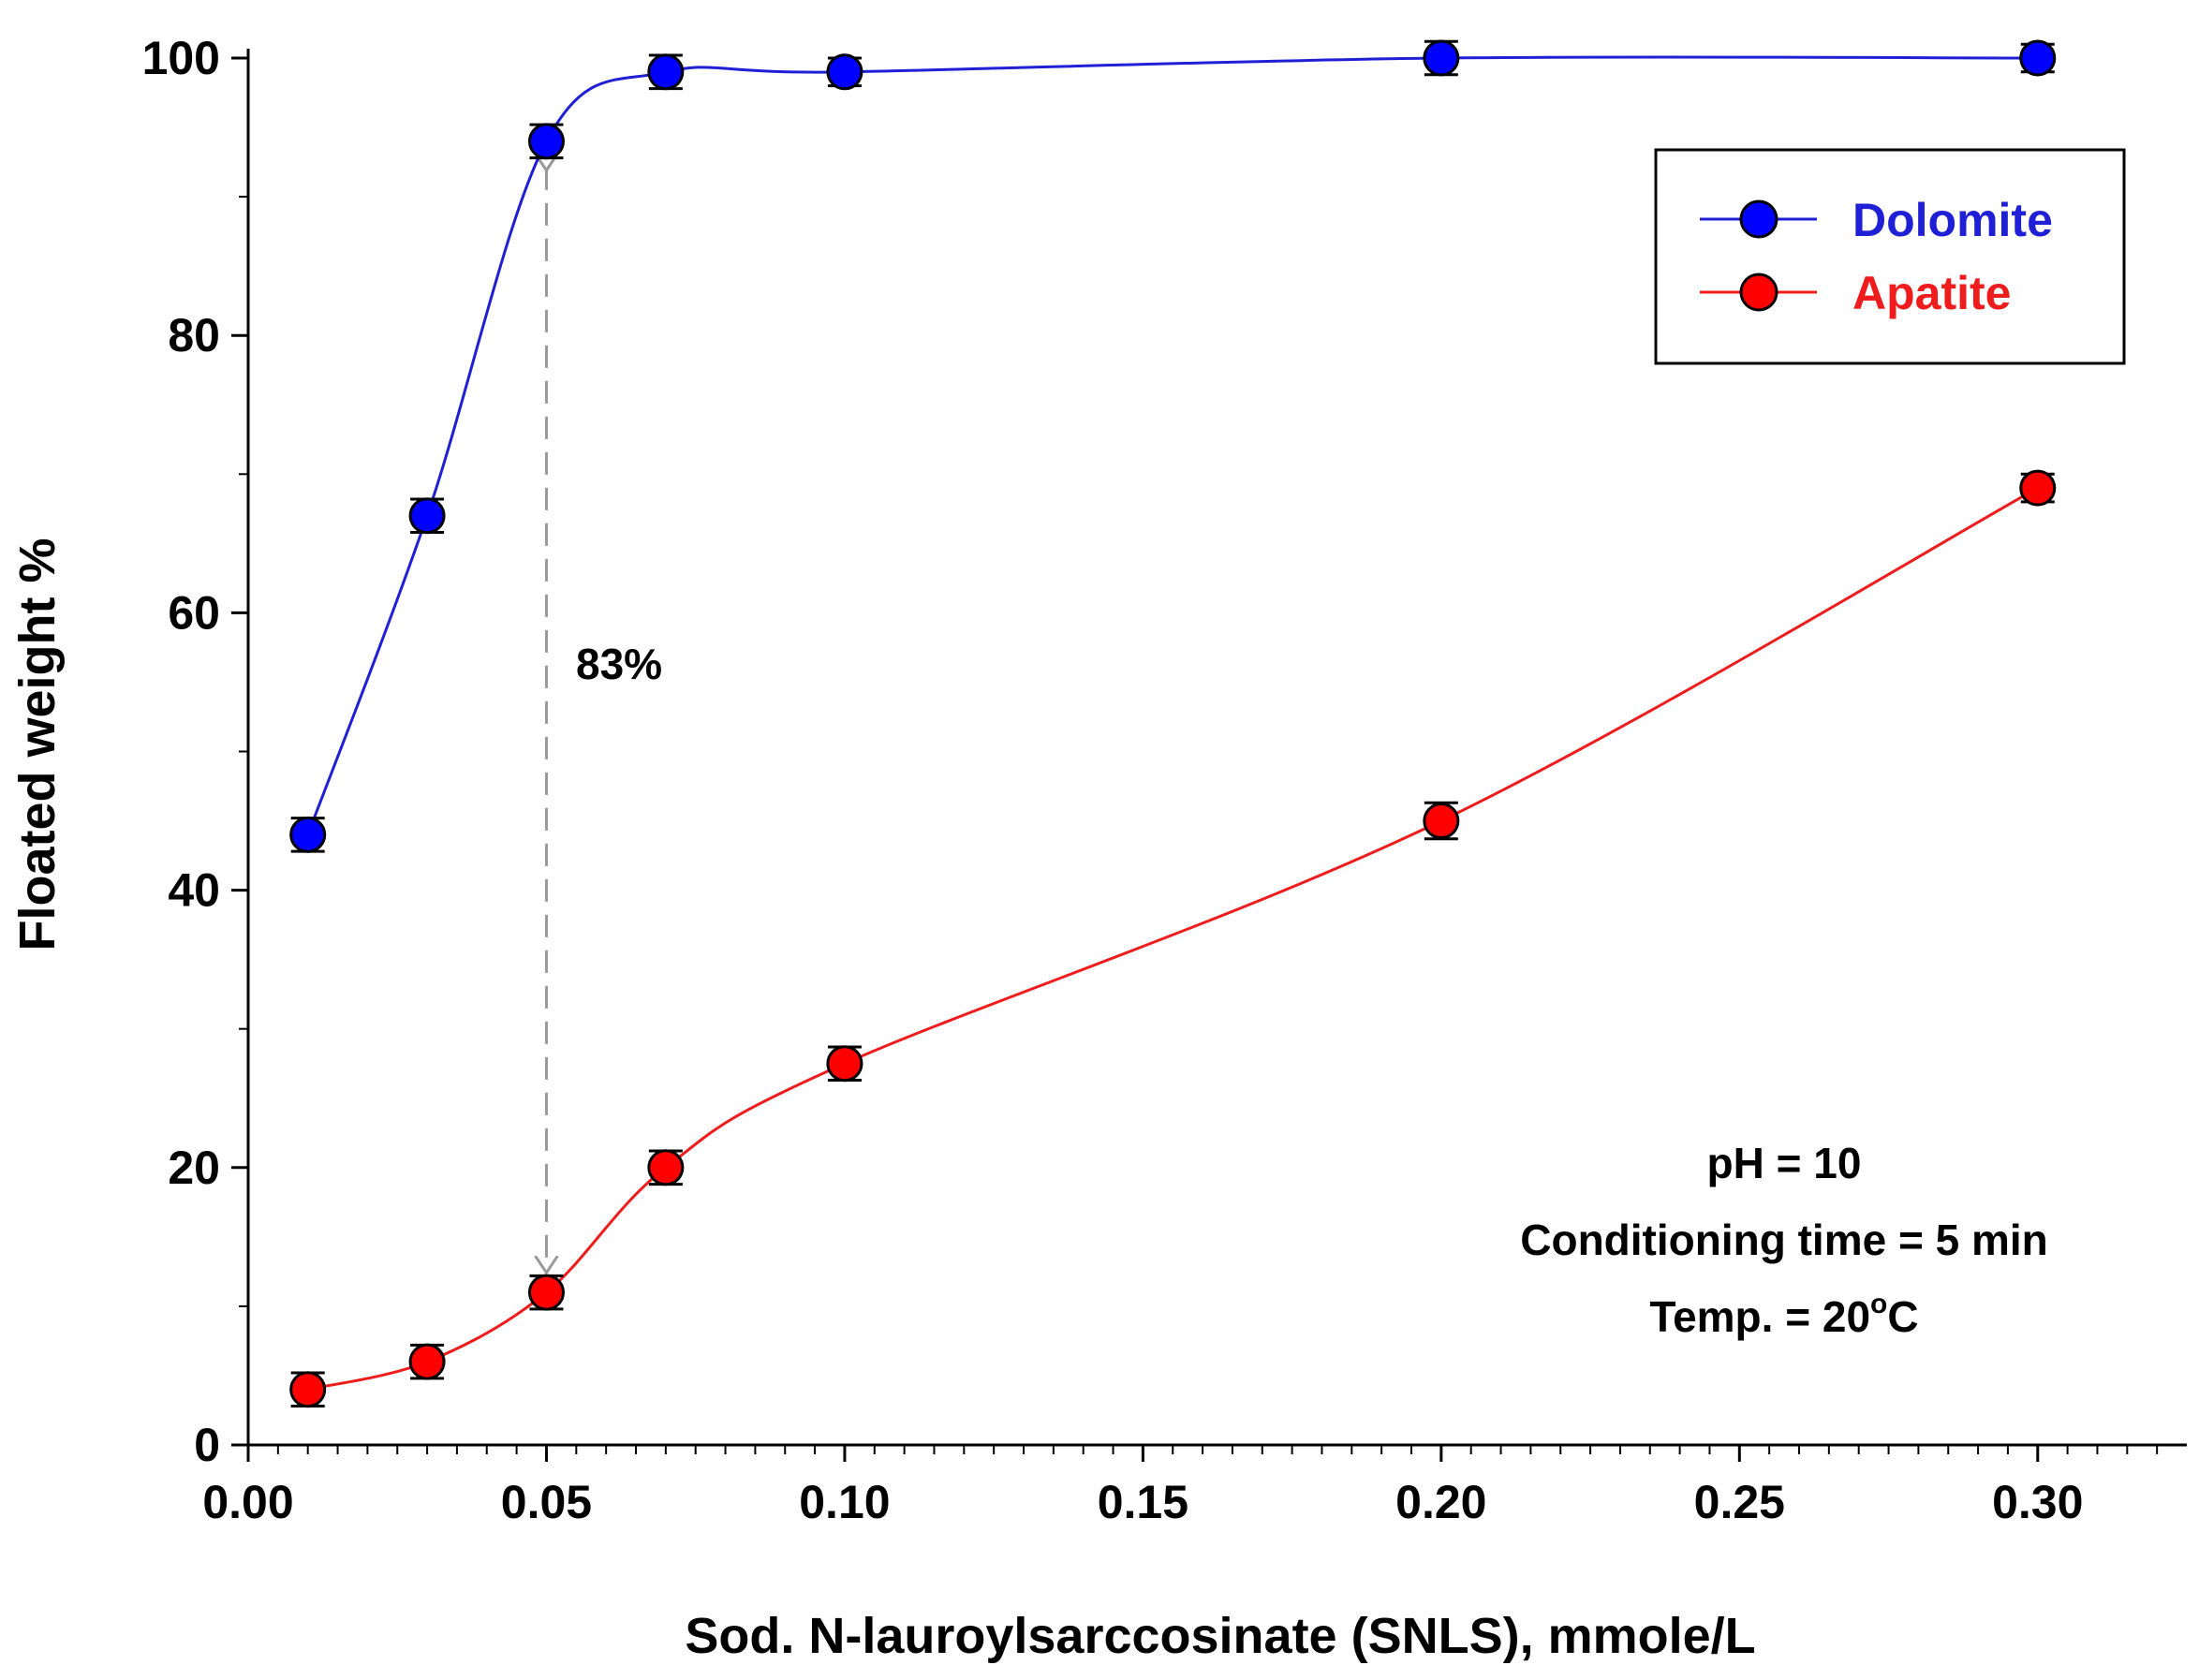  Describe the element at coordinates (37, 744) in the screenshot. I see `y-axis-label: Floated weight %` at that location.